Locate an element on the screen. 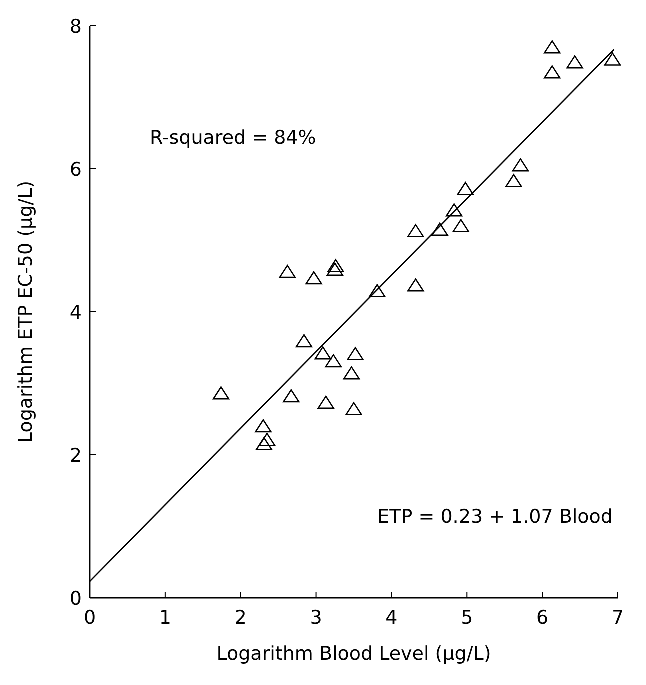 The height and width of the screenshot is (685, 646). y-axis-title: Logarithm ETP EC-50 (µg/L) is located at coordinates (26, 312).